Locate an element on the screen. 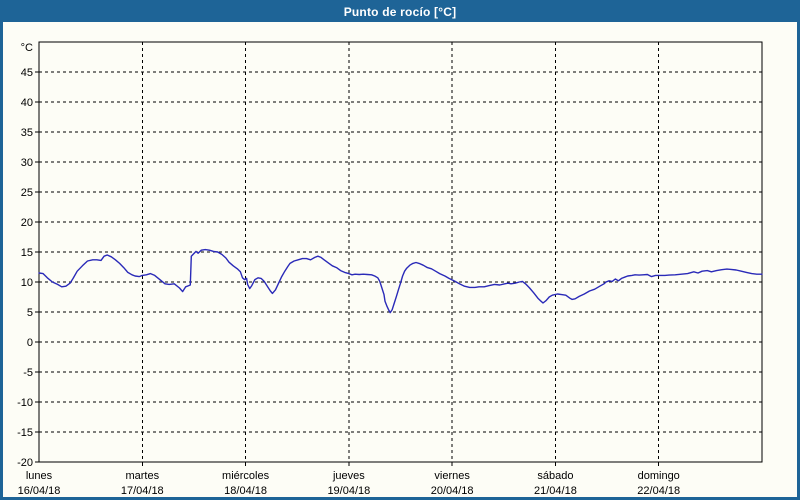  y-tick-label: -5 is located at coordinates (28, 373).